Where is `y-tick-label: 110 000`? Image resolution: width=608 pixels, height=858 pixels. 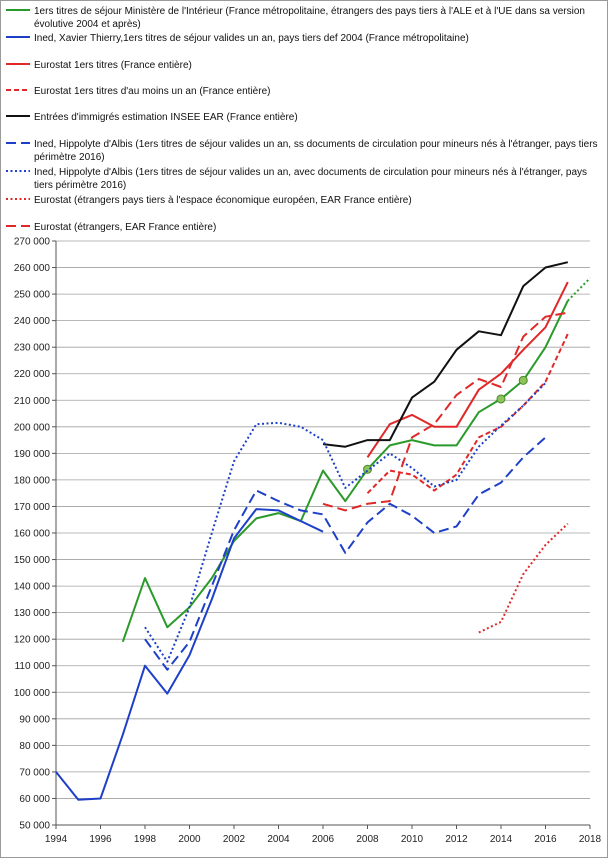 y-tick-label: 110 000 is located at coordinates (33, 666).